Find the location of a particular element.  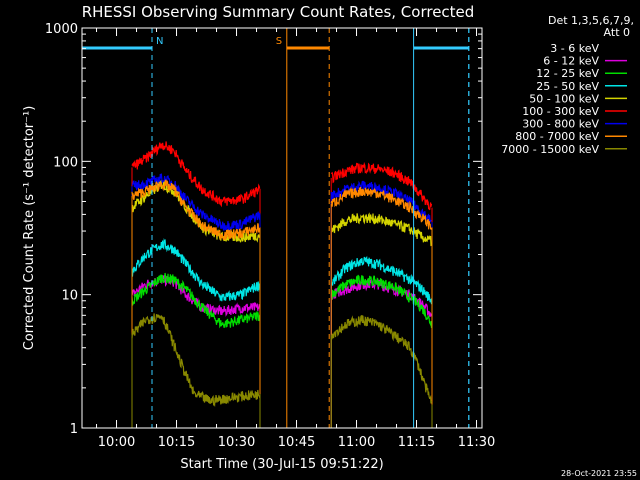

y-axis-label: Corrected Count Rate (s⁻¹ detector⁻¹) is located at coordinates (29, 228).